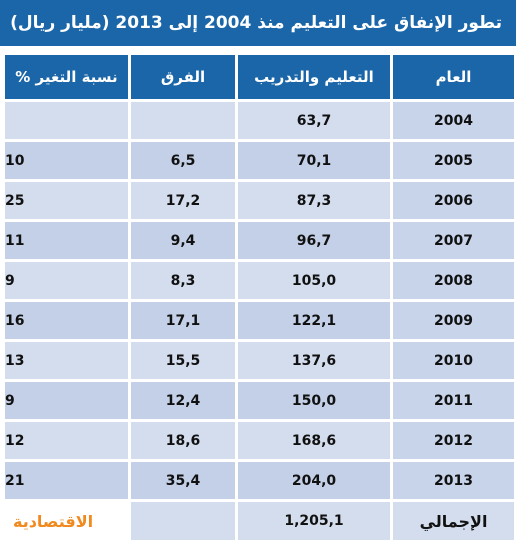 The image size is (516, 543). What do you see at coordinates (183, 440) in the screenshot?
I see `cell-difference: 18,6` at bounding box center [183, 440].